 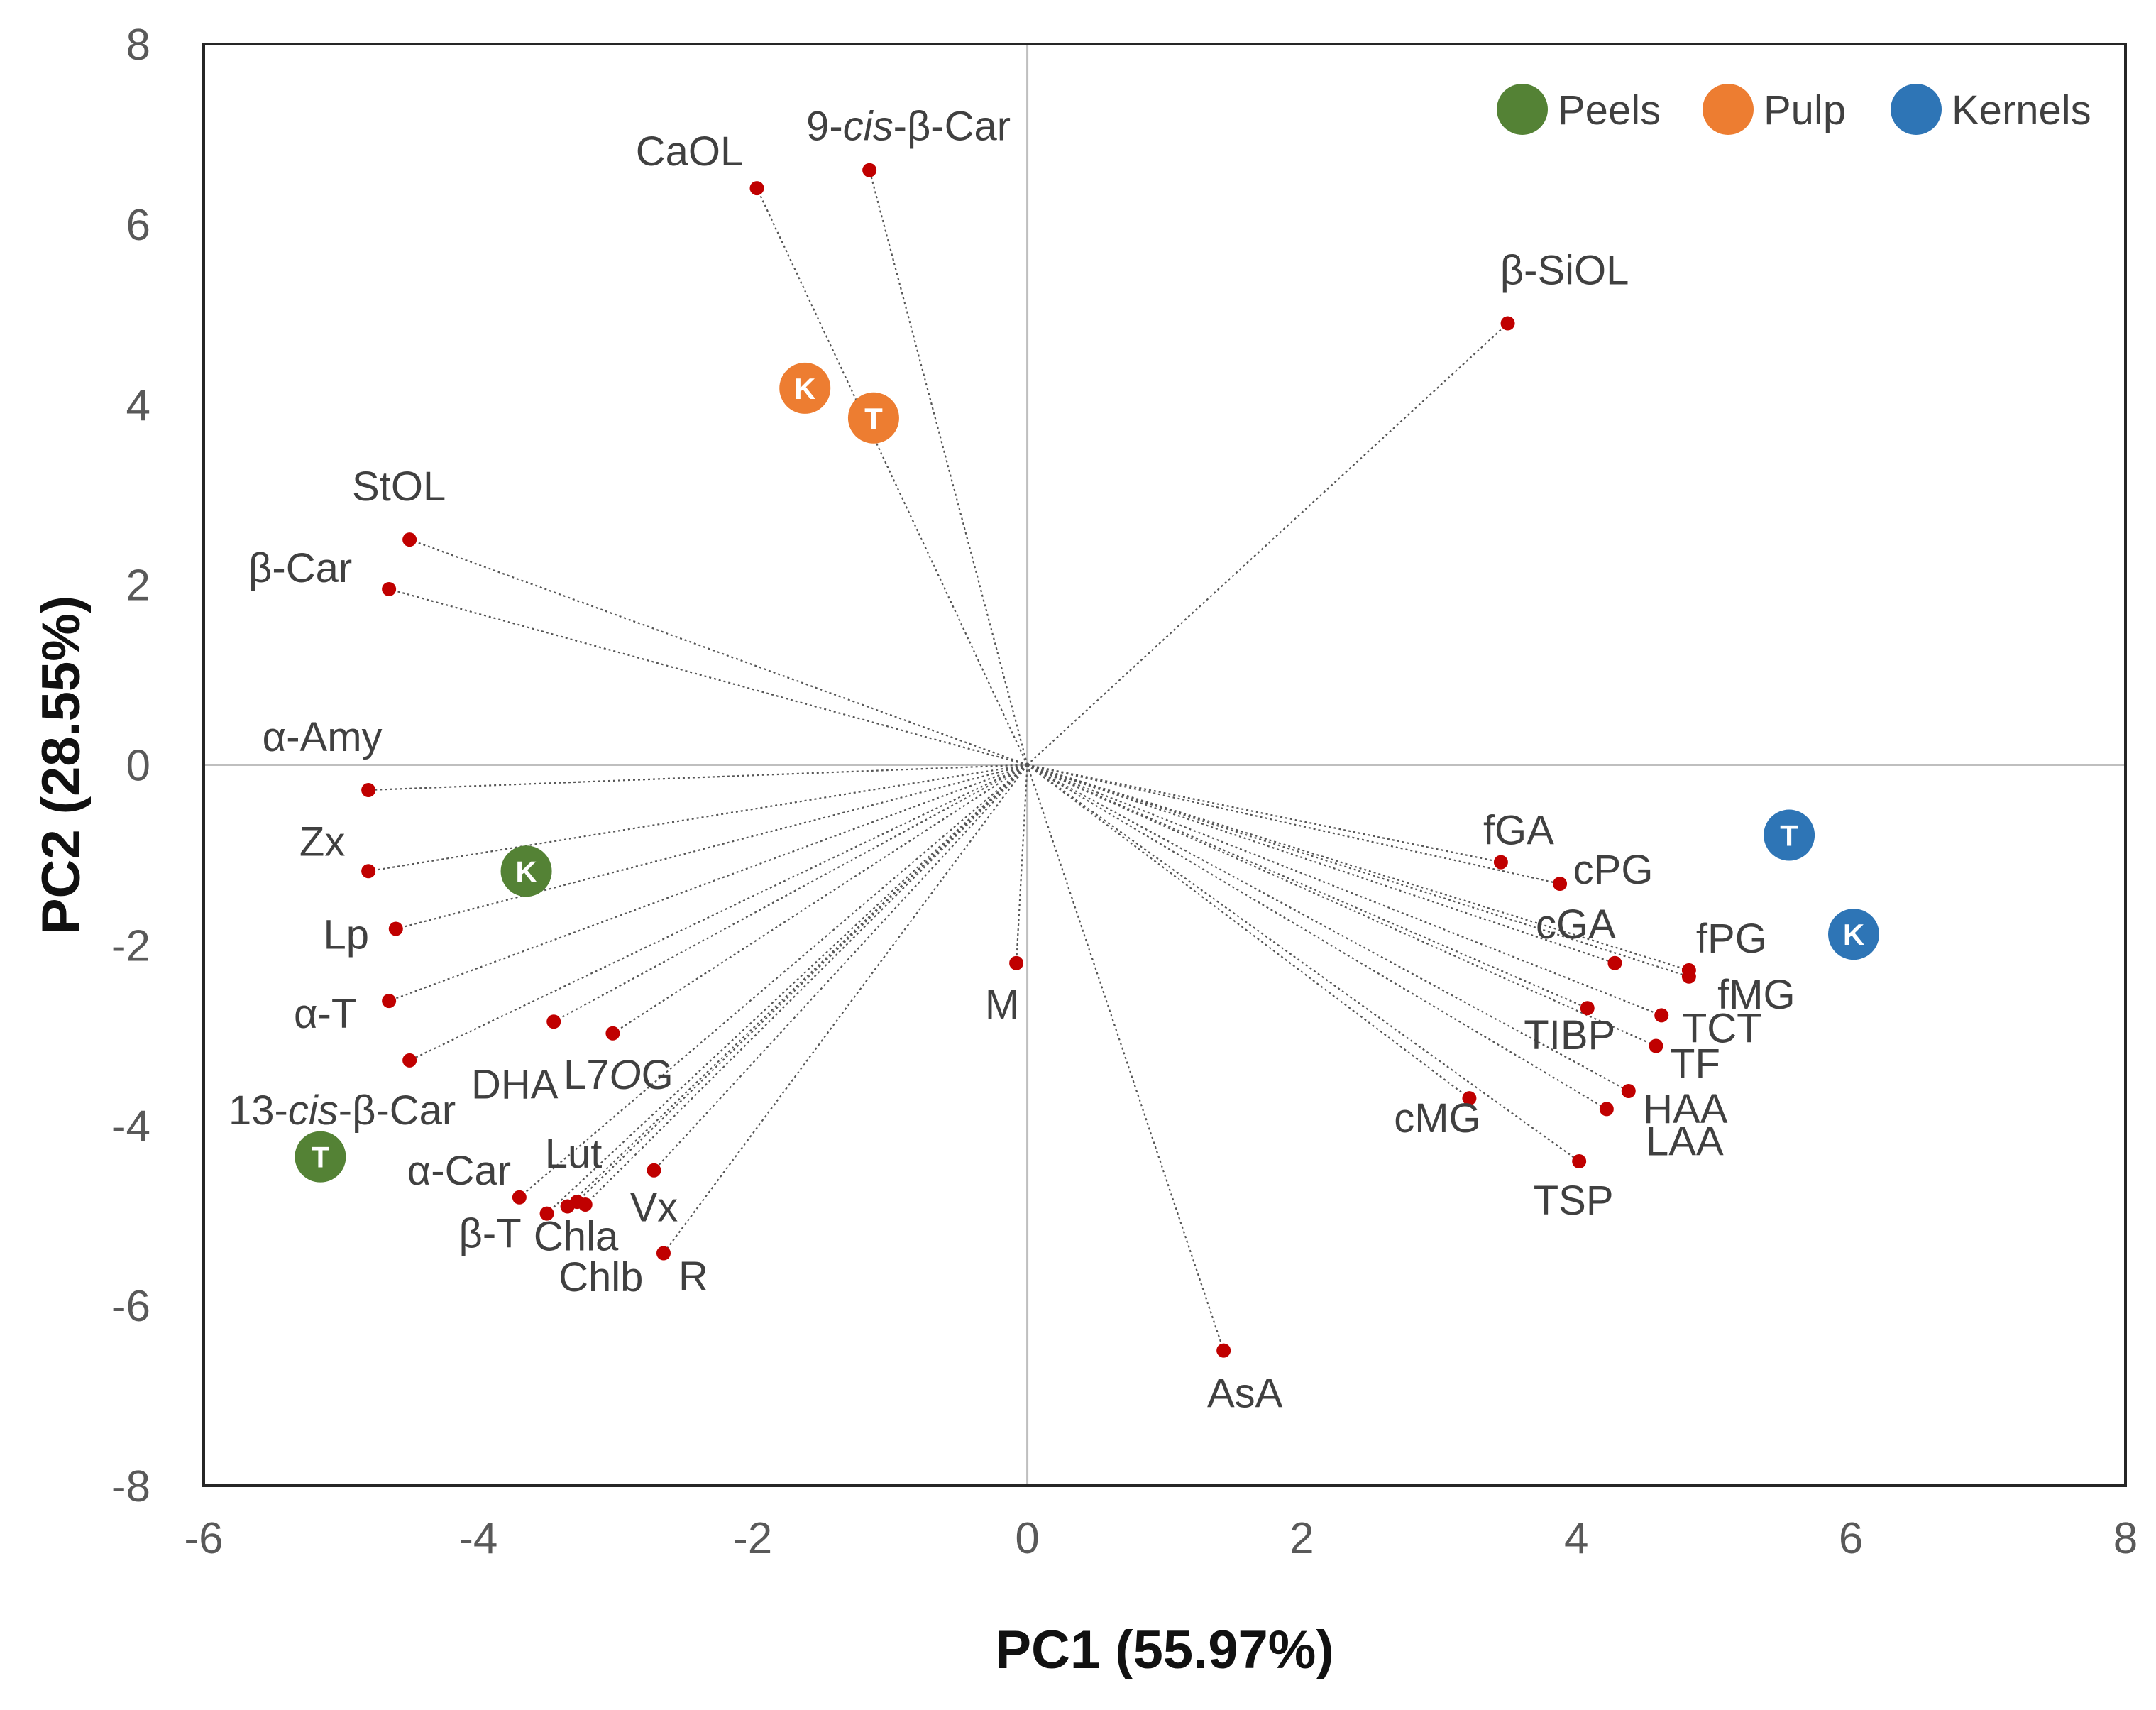 What do you see at coordinates (1224, 1350) in the screenshot?
I see `loading-point-asa` at bounding box center [1224, 1350].